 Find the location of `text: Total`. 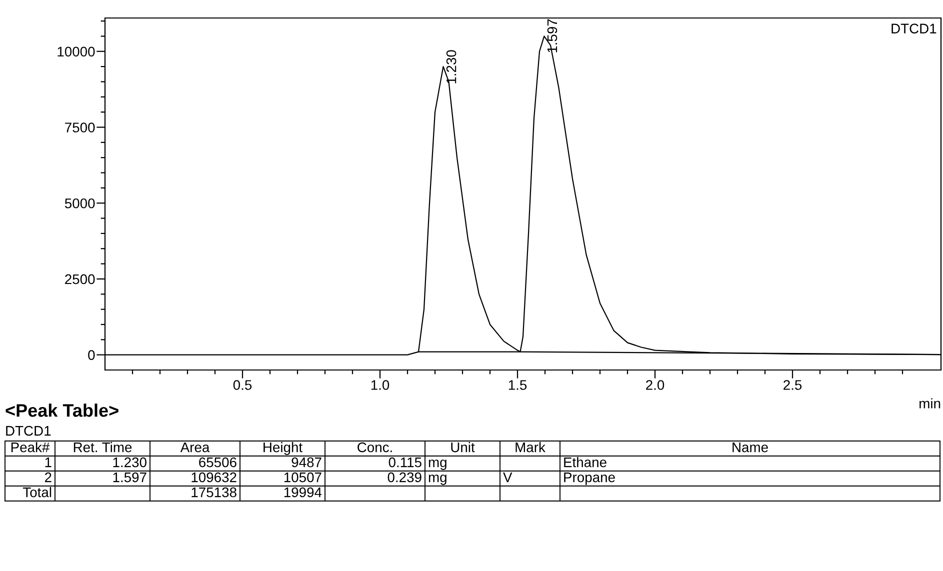

text: Total is located at coordinates (37, 492).